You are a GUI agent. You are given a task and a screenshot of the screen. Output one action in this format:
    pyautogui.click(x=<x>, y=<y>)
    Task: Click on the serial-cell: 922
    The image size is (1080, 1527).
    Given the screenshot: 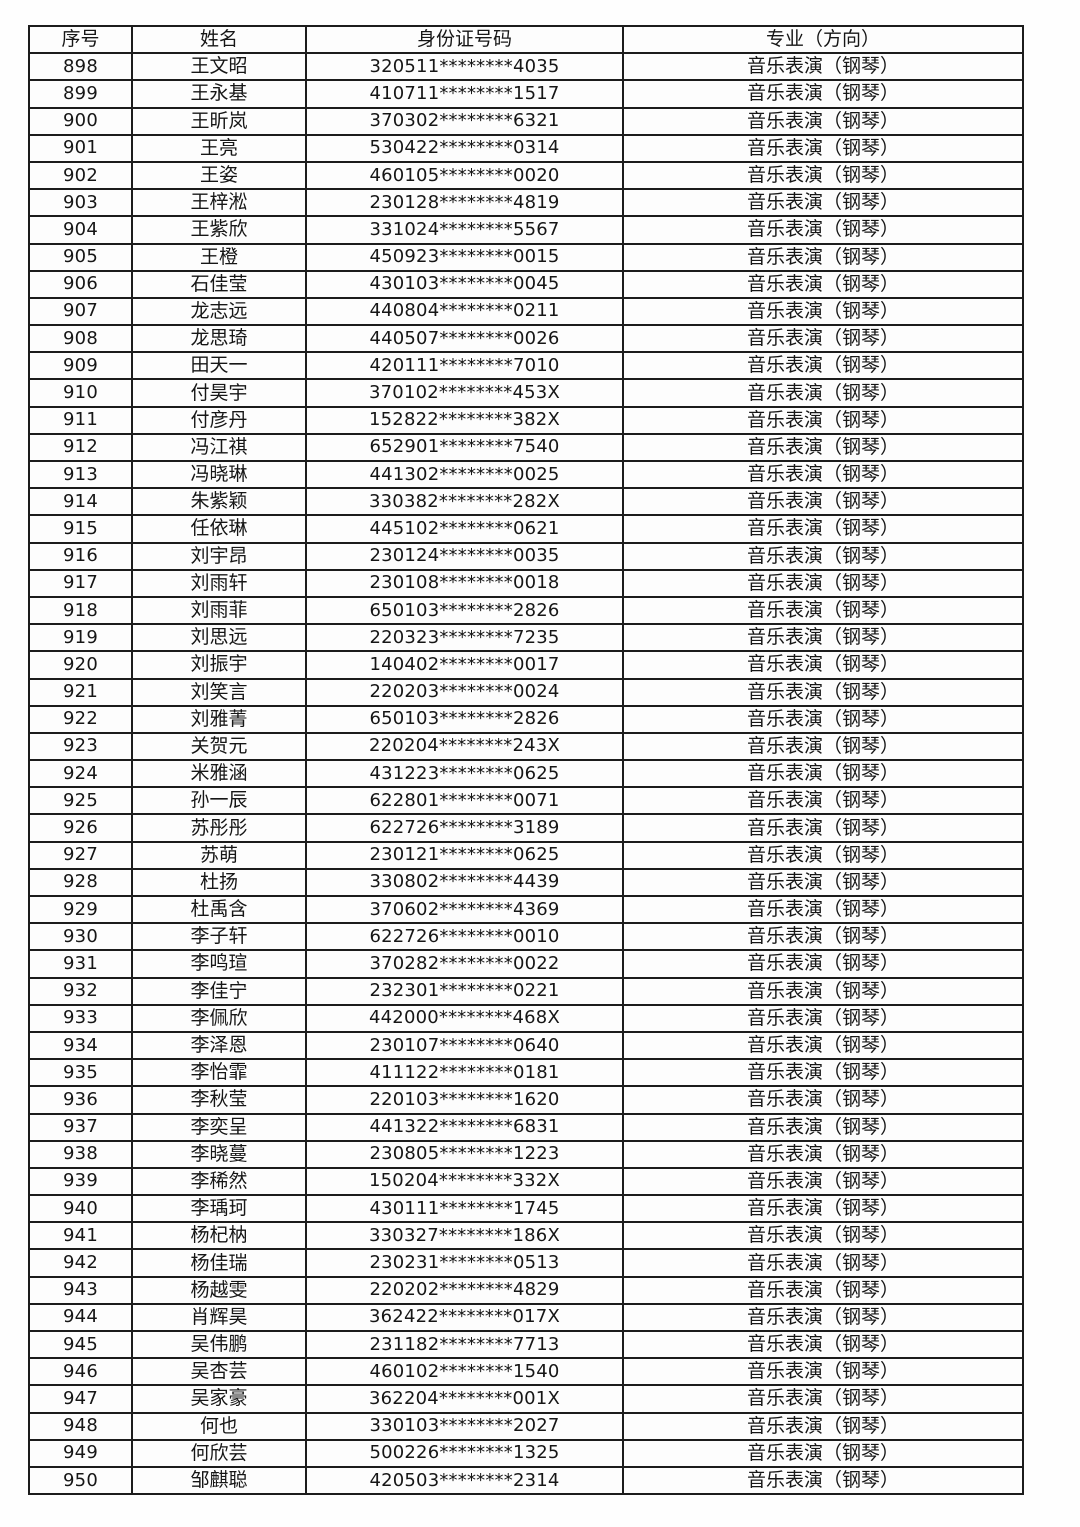 What is the action you would take?
    pyautogui.click(x=80, y=719)
    